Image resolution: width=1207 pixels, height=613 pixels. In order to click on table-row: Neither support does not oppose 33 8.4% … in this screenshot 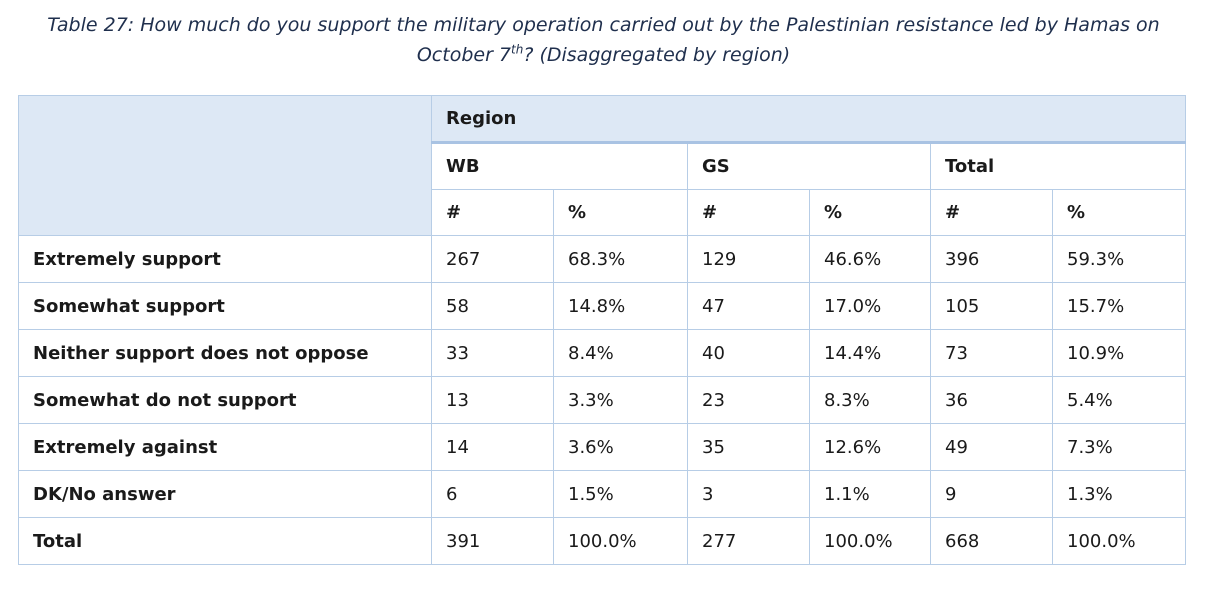, I will do `click(602, 353)`.